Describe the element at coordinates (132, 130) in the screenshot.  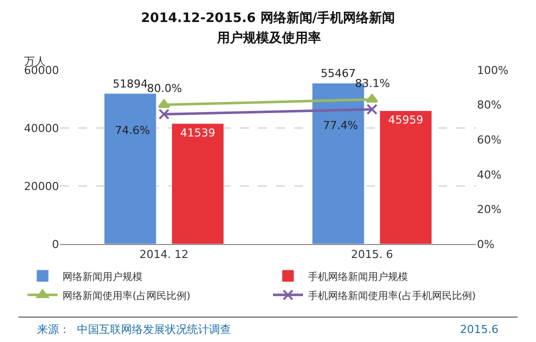
I see `data-label: 74.6%` at that location.